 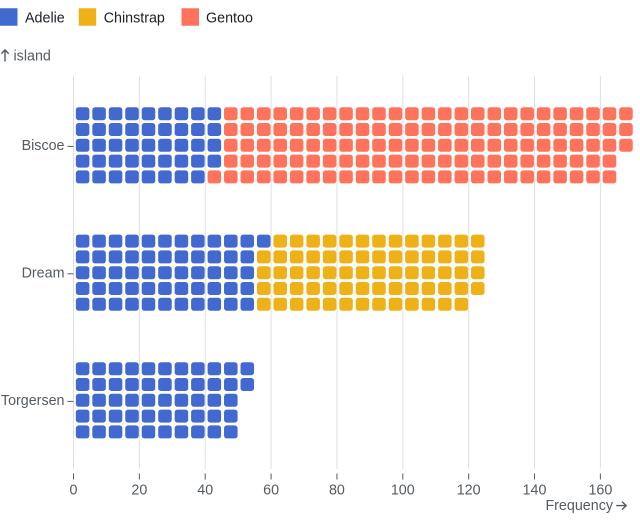 I want to click on svg-text: 60, so click(x=271, y=491).